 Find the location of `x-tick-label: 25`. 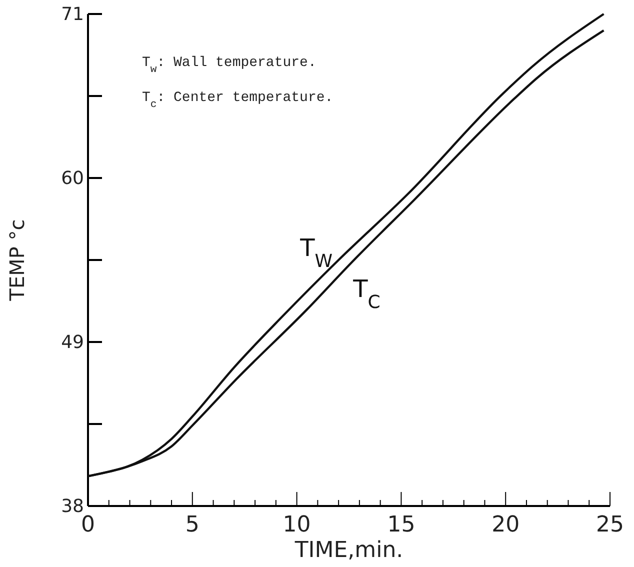

x-tick-label: 25 is located at coordinates (610, 525).